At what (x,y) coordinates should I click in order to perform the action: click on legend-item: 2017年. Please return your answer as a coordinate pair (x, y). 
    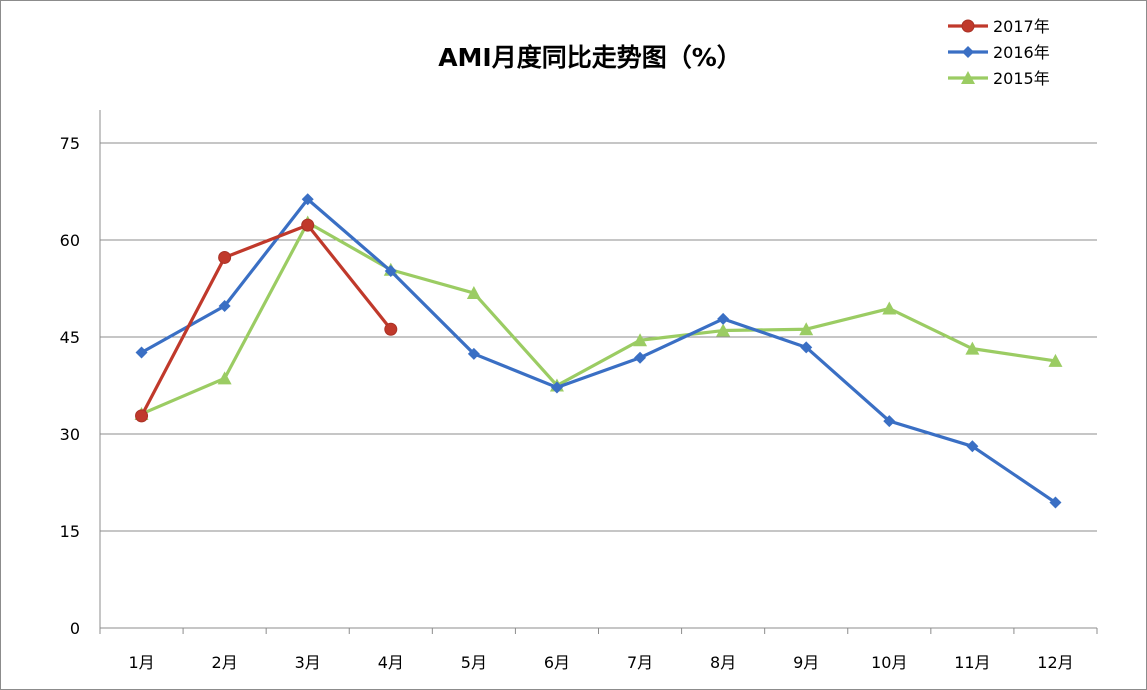
    Looking at the image, I should click on (999, 26).